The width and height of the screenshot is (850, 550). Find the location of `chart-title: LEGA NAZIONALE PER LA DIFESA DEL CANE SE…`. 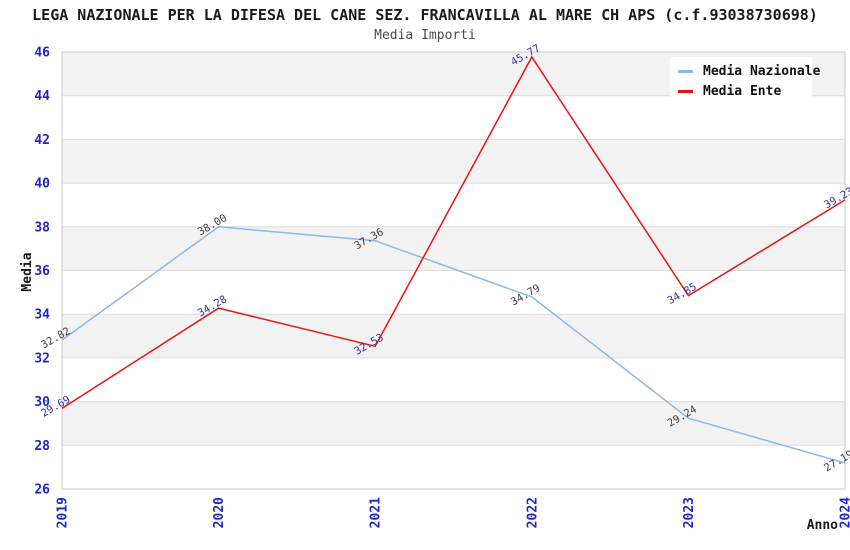

chart-title: LEGA NAZIONALE PER LA DIFESA DEL CANE SE… is located at coordinates (425, 15).